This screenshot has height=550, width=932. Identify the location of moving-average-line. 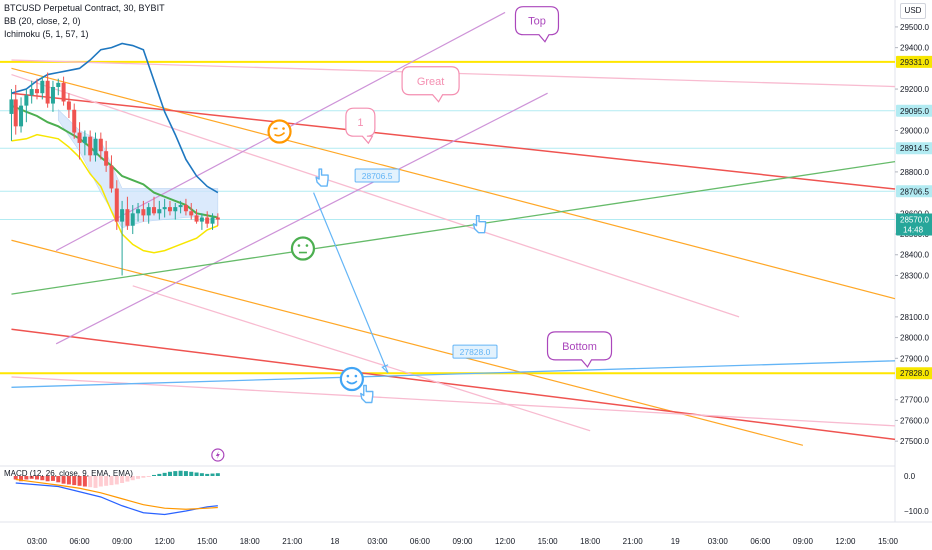
(115, 161).